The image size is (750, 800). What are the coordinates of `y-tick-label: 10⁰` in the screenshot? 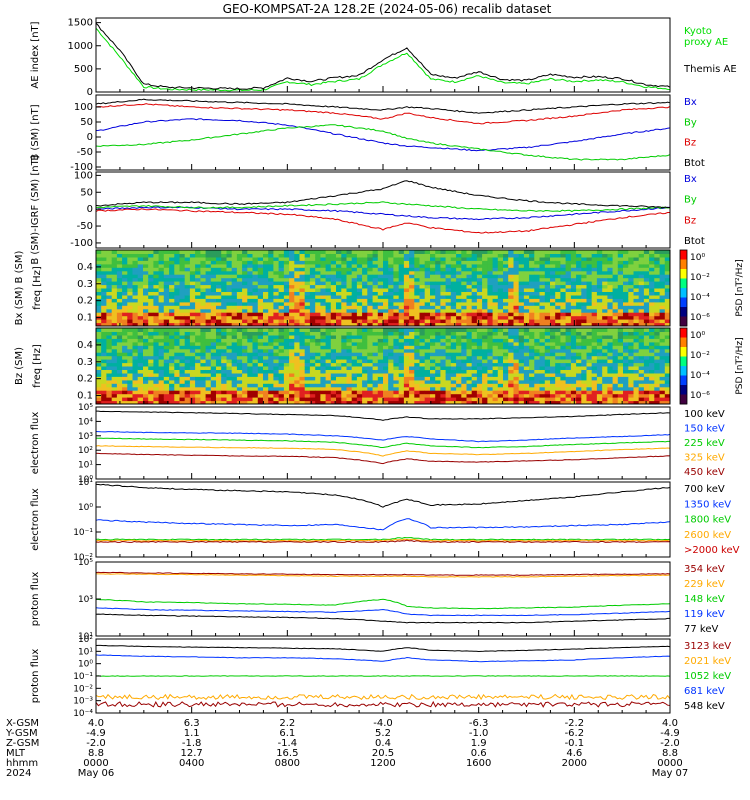 It's located at (85, 480).